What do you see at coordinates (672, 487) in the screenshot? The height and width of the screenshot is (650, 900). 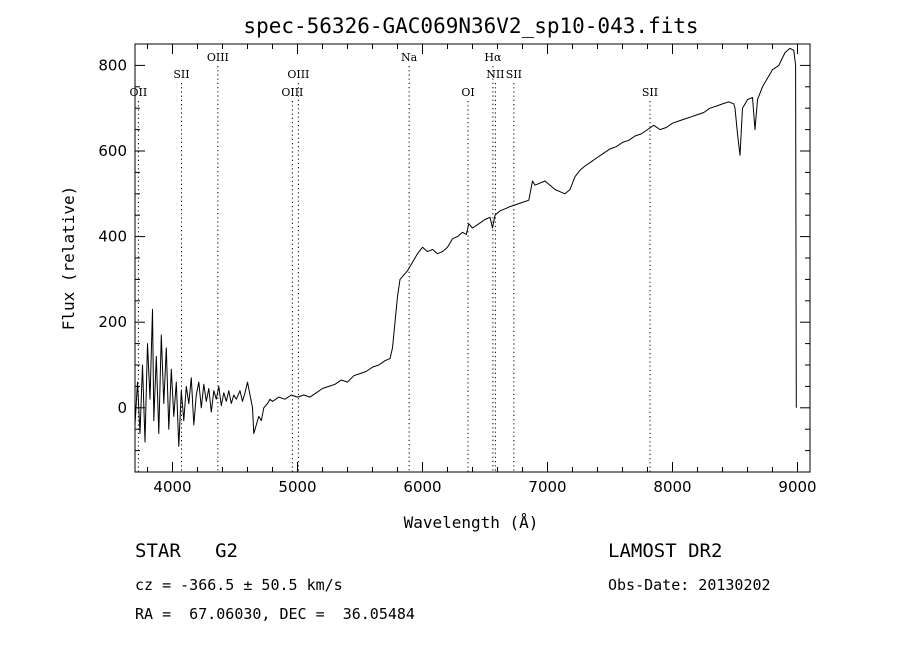 I see `x-tick-label-8000: 8000` at bounding box center [672, 487].